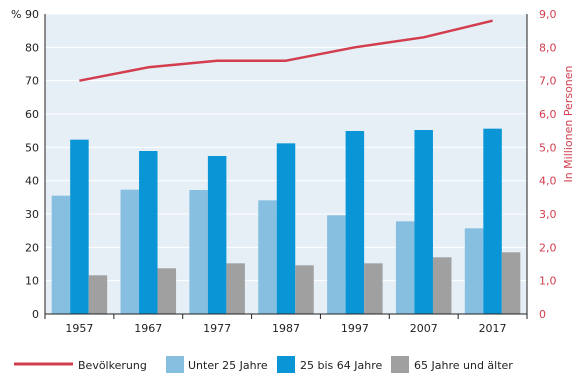  What do you see at coordinates (32, 47) in the screenshot?
I see `left-tick-label: 80` at bounding box center [32, 47].